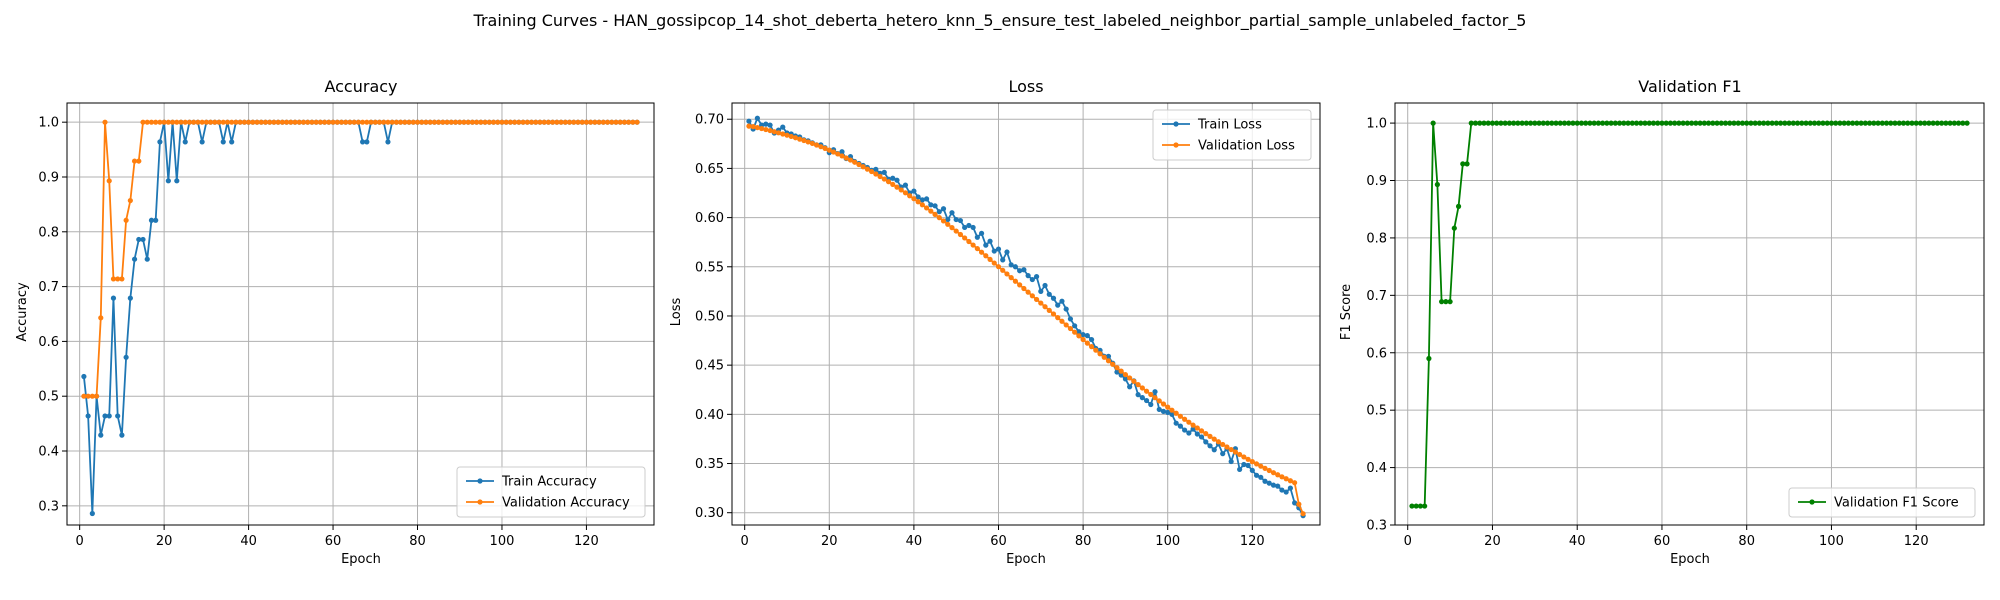 This screenshot has height=600, width=2000. Describe the element at coordinates (549, 482) in the screenshot. I see `train-accuracy-legend-label: Train Accuracy` at that location.